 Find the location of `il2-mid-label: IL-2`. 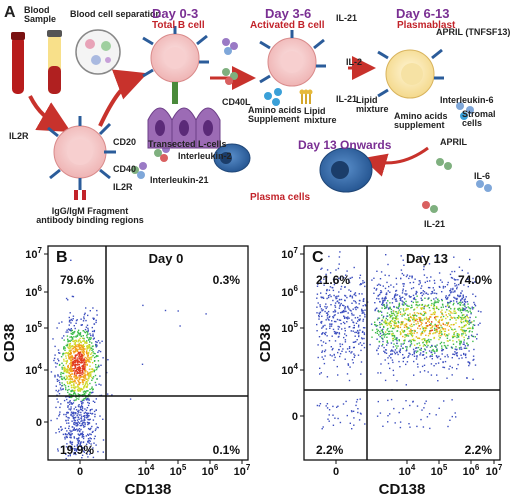

il2-mid-label: IL-2 is located at coordinates (354, 62).